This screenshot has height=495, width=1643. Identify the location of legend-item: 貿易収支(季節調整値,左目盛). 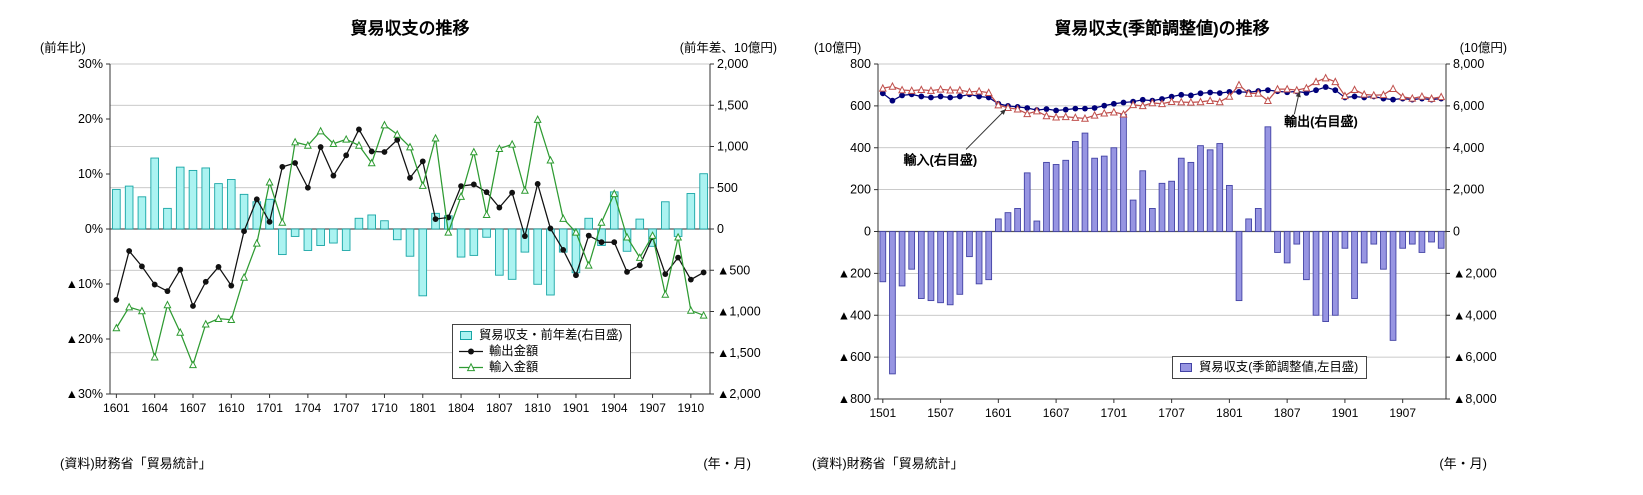
(1268, 367).